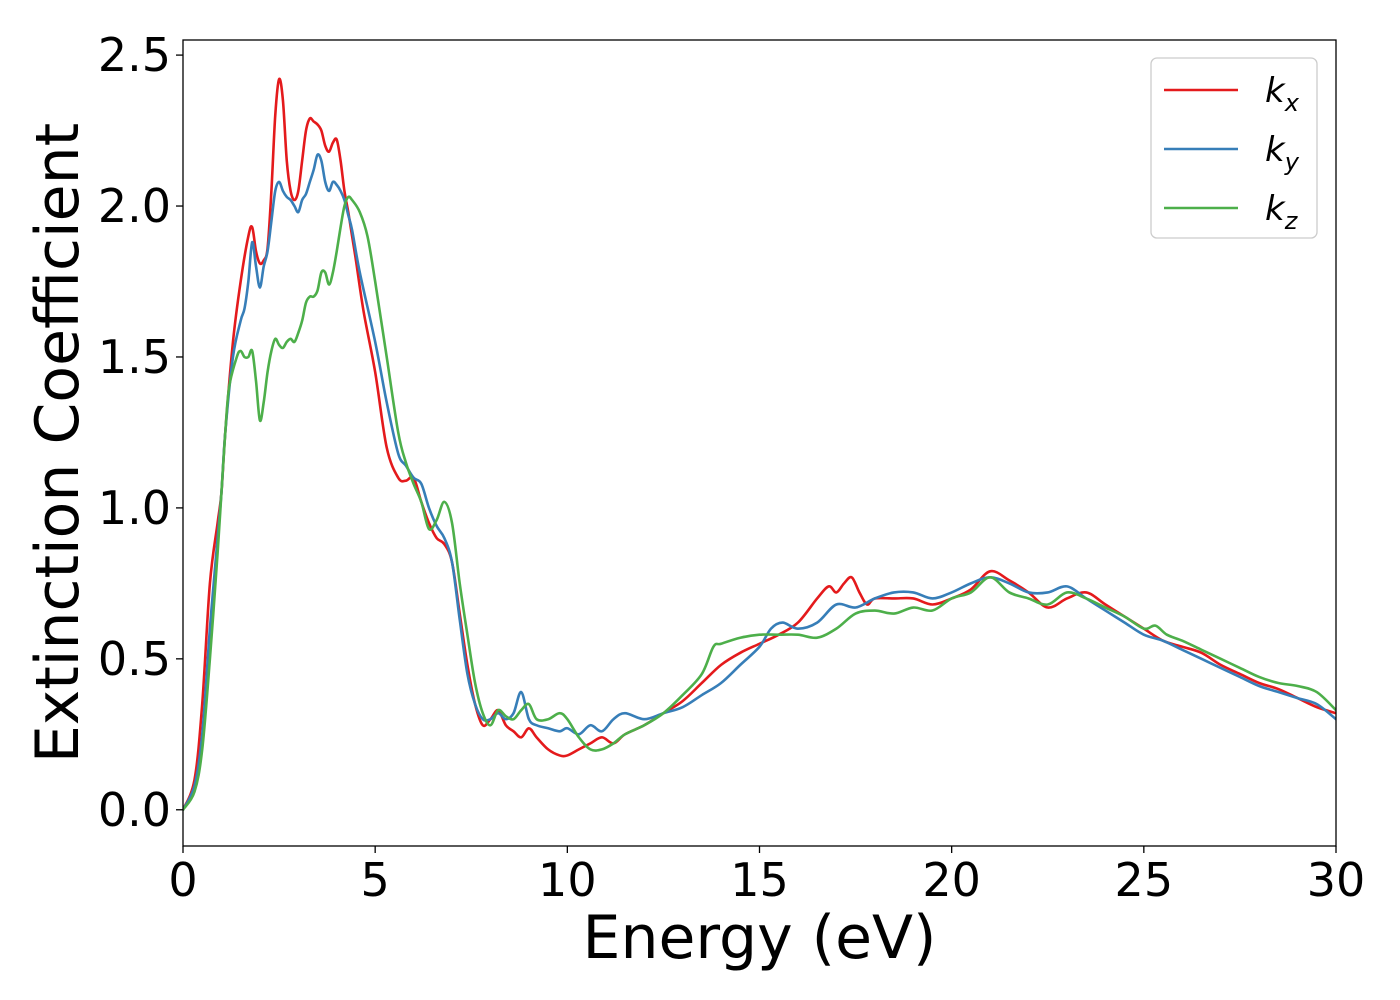 The height and width of the screenshot is (1000, 1400). I want to click on x-tick-label: 0, so click(182, 880).